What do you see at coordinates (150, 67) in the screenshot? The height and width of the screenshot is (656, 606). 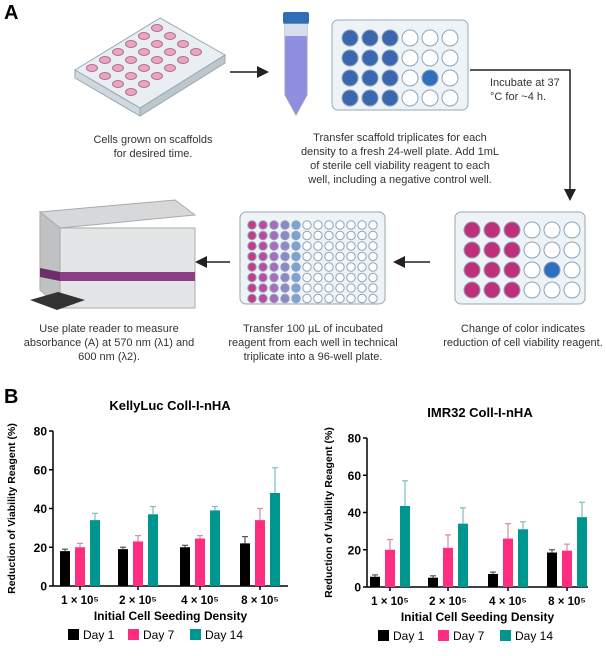 I see `culture-plate-icon` at bounding box center [150, 67].